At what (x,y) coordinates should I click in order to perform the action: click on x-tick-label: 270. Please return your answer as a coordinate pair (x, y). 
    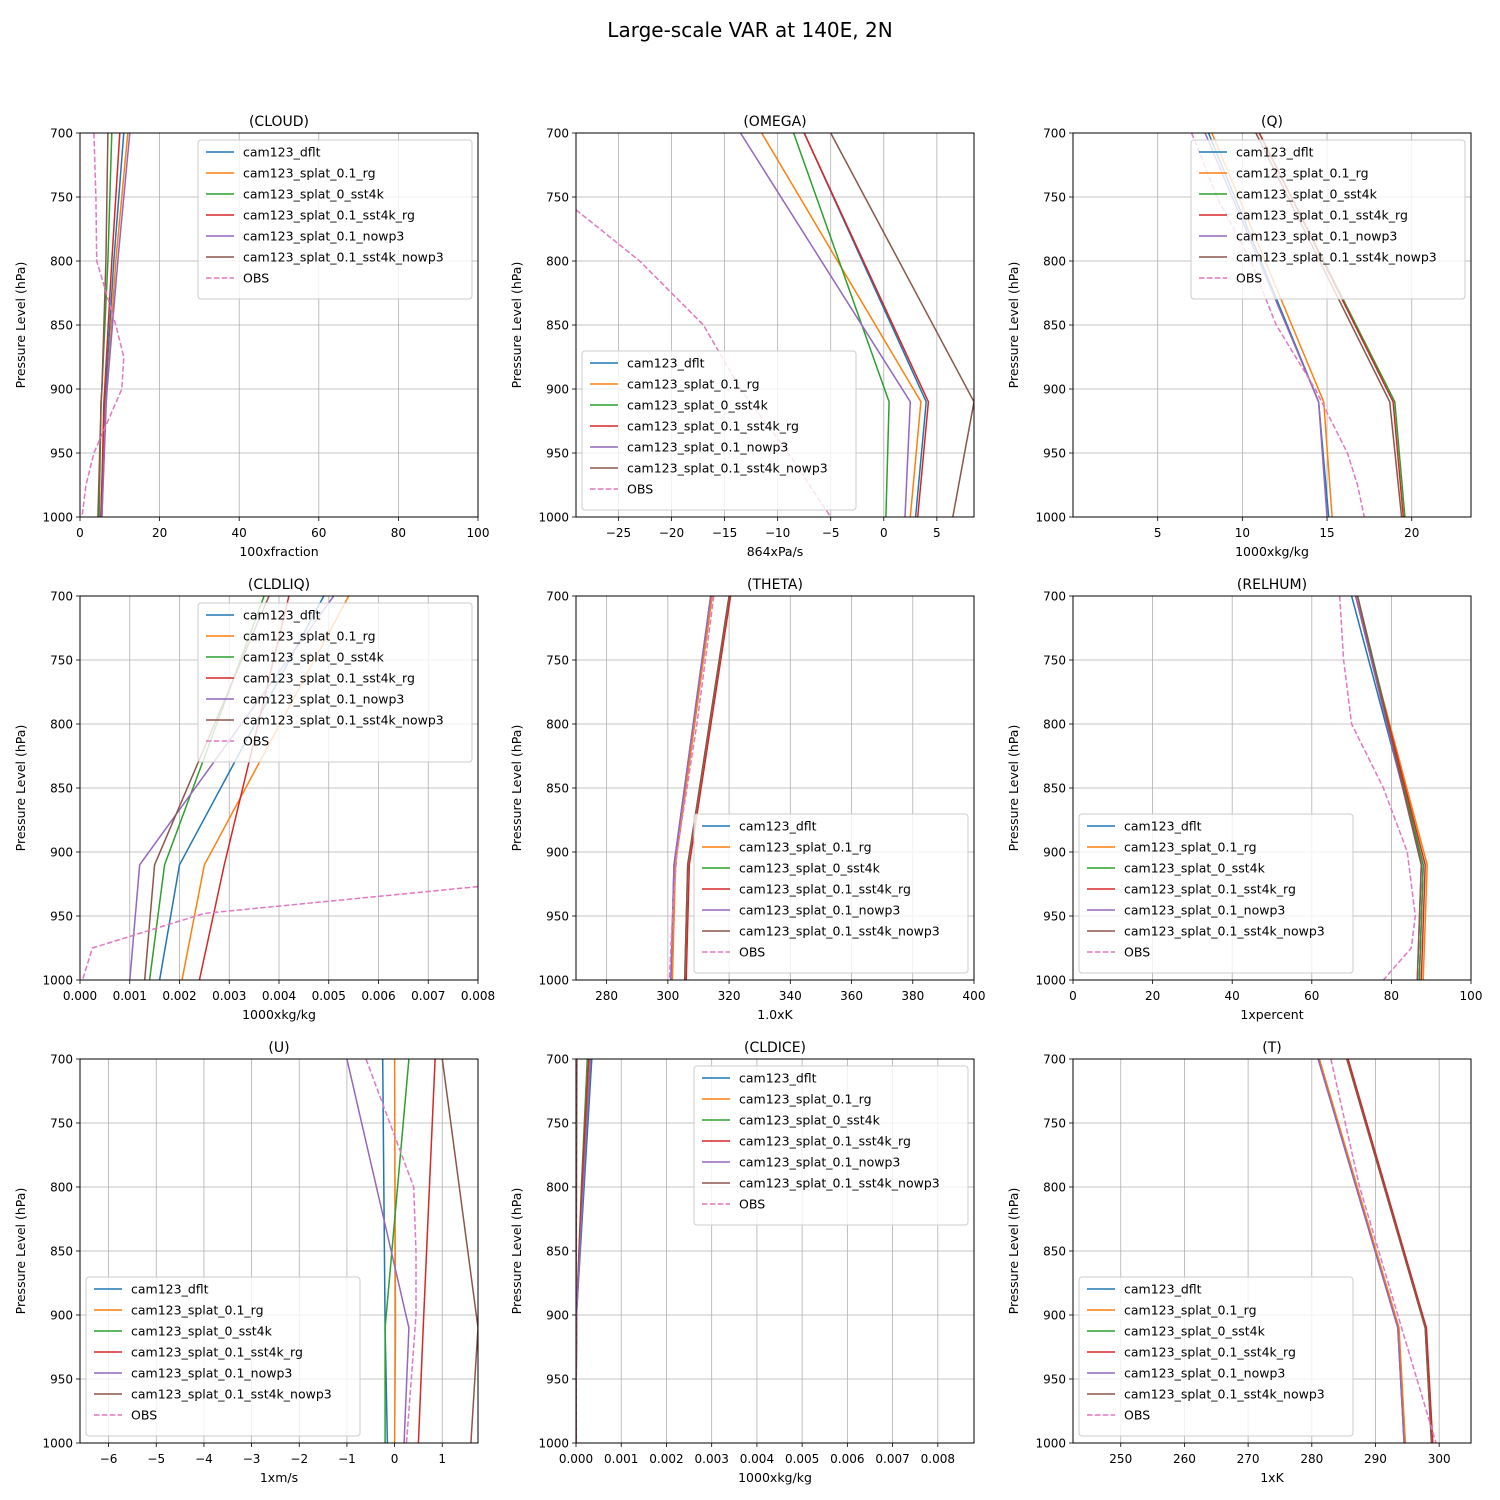
    Looking at the image, I should click on (1248, 1459).